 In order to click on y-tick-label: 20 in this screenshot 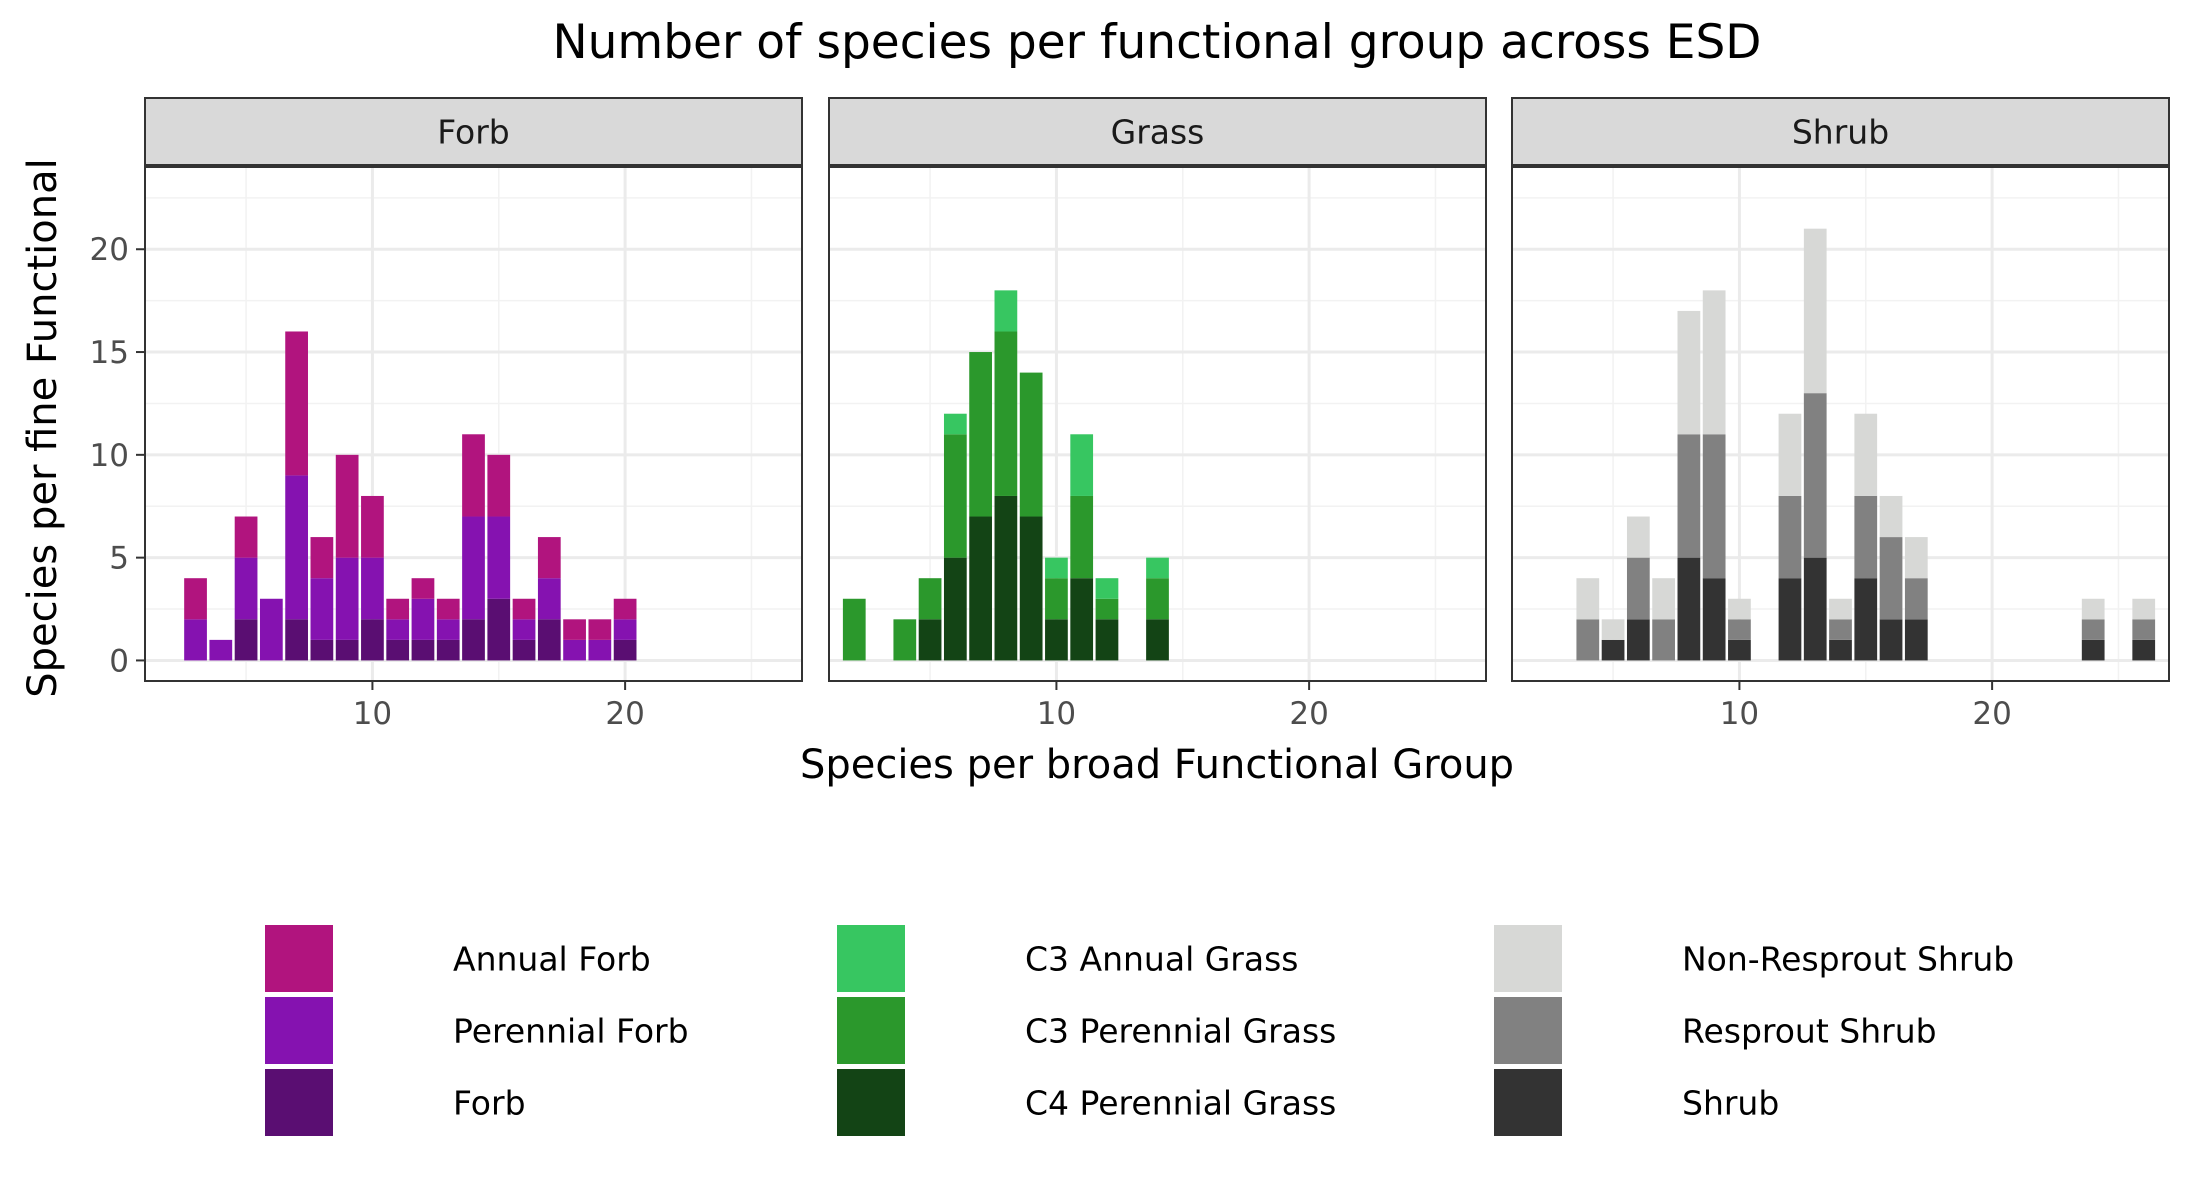, I will do `click(109, 250)`.